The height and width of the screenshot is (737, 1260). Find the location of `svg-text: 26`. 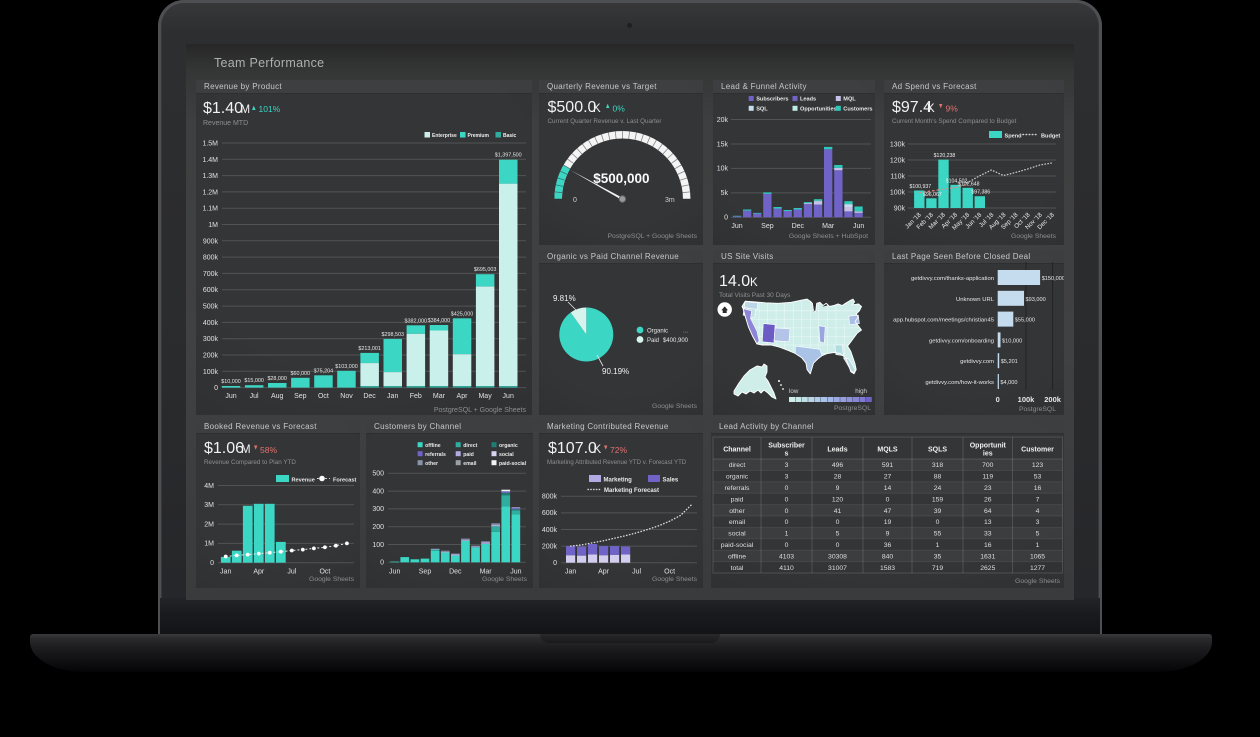

svg-text: 26 is located at coordinates (988, 499).